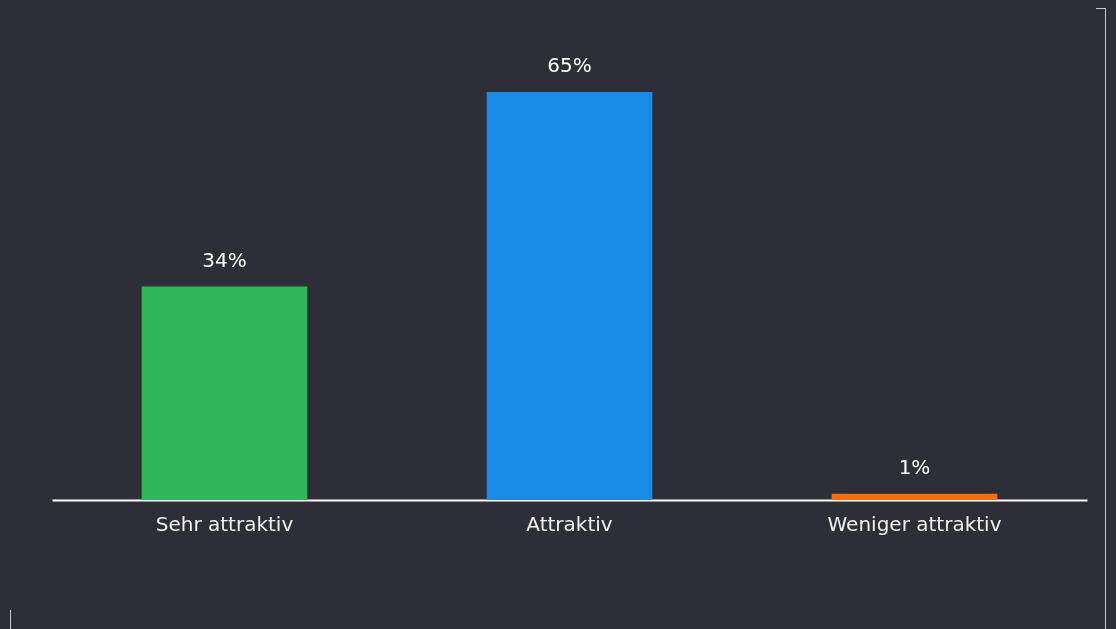 This screenshot has height=629, width=1116. Describe the element at coordinates (914, 466) in the screenshot. I see `data-label: 1%` at that location.